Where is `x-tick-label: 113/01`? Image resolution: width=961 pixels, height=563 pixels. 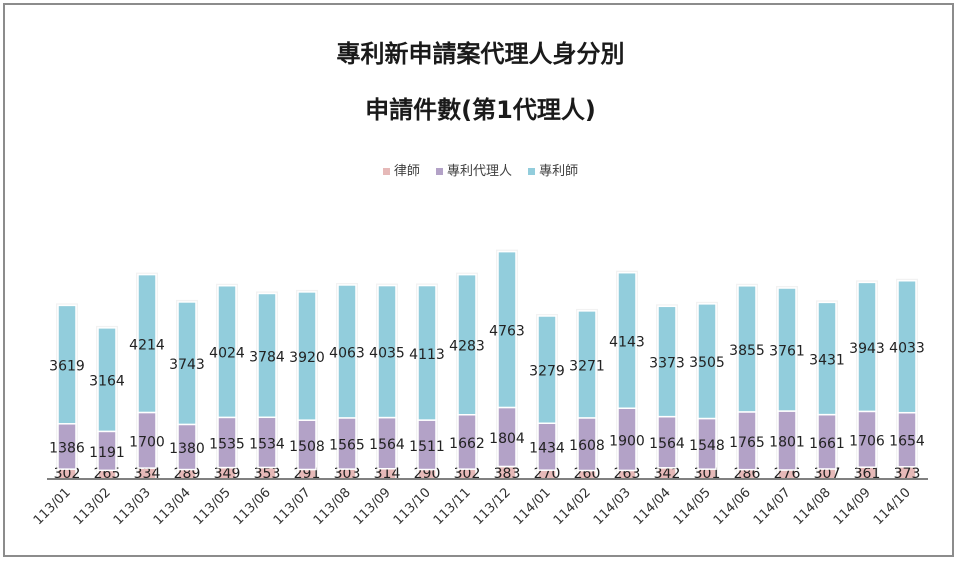
x-tick-label: 113/01 is located at coordinates (52, 506).